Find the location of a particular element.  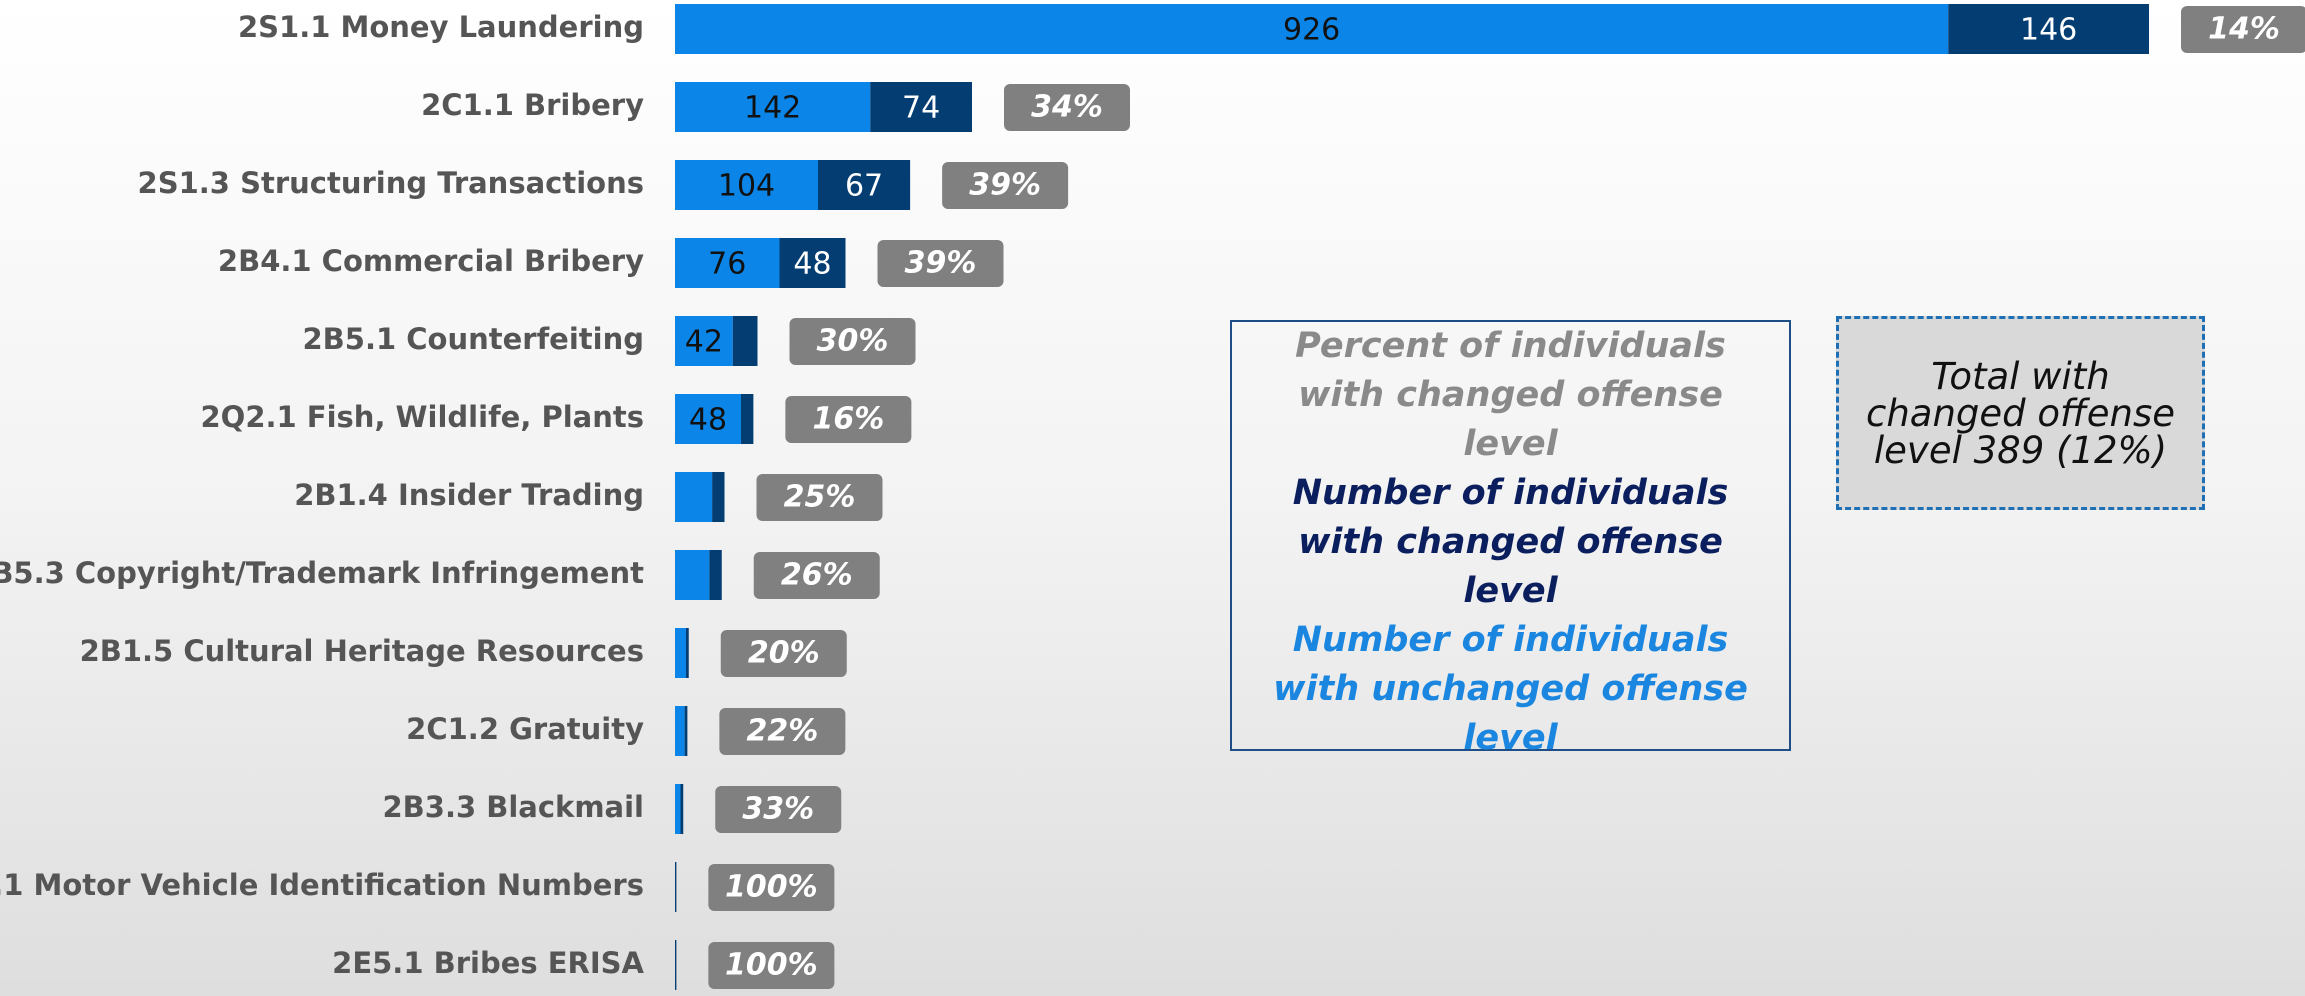

data-label: 926 is located at coordinates (1311, 30).